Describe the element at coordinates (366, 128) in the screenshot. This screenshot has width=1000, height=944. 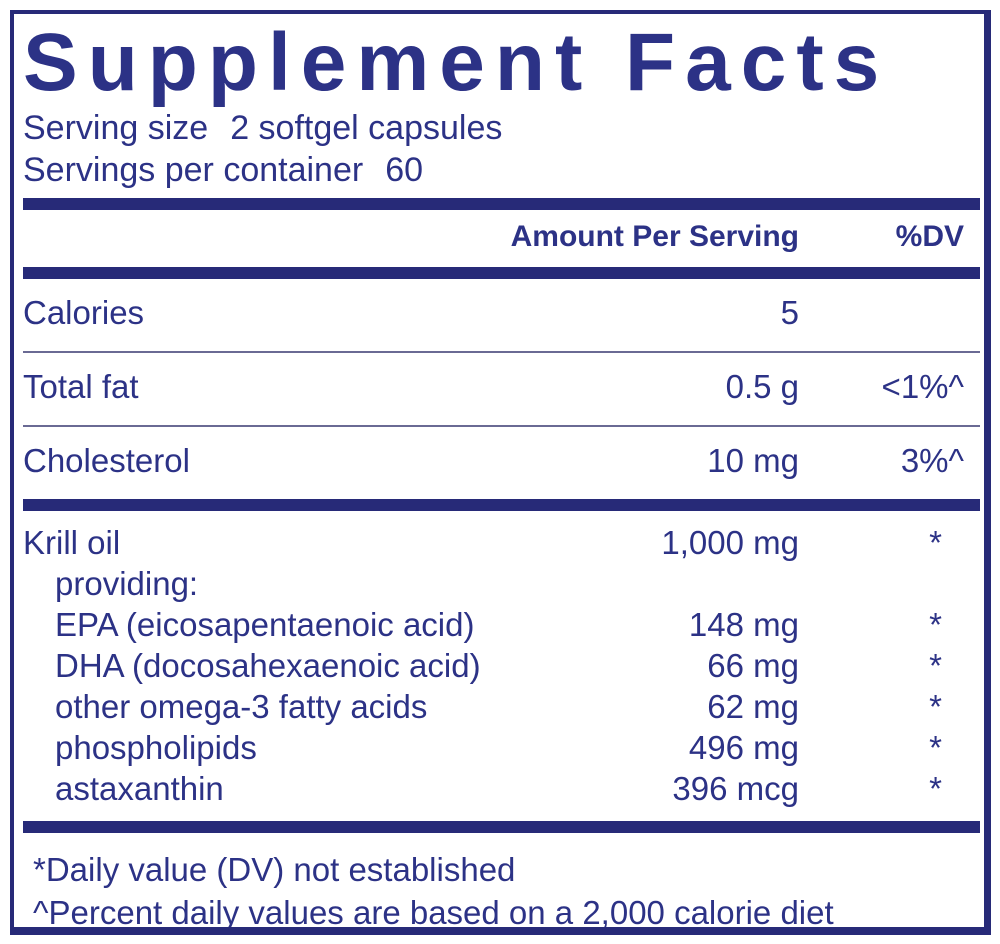
I see `serving-size-value: 2 softgel capsules` at that location.